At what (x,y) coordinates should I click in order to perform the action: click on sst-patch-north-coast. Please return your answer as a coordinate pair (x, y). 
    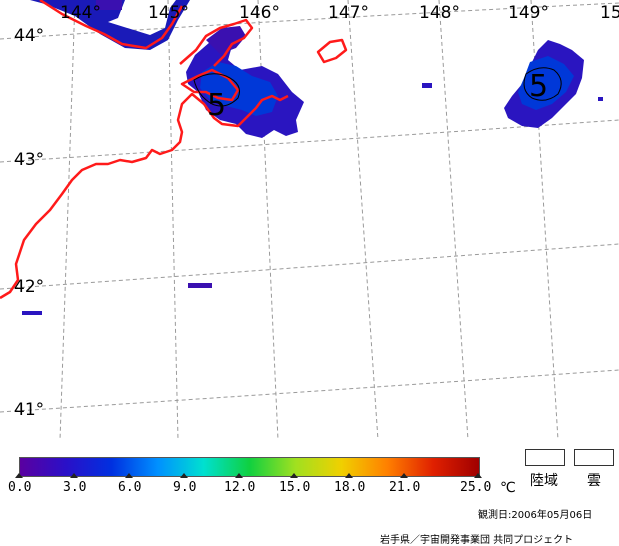
    Looking at the image, I should click on (110, 25).